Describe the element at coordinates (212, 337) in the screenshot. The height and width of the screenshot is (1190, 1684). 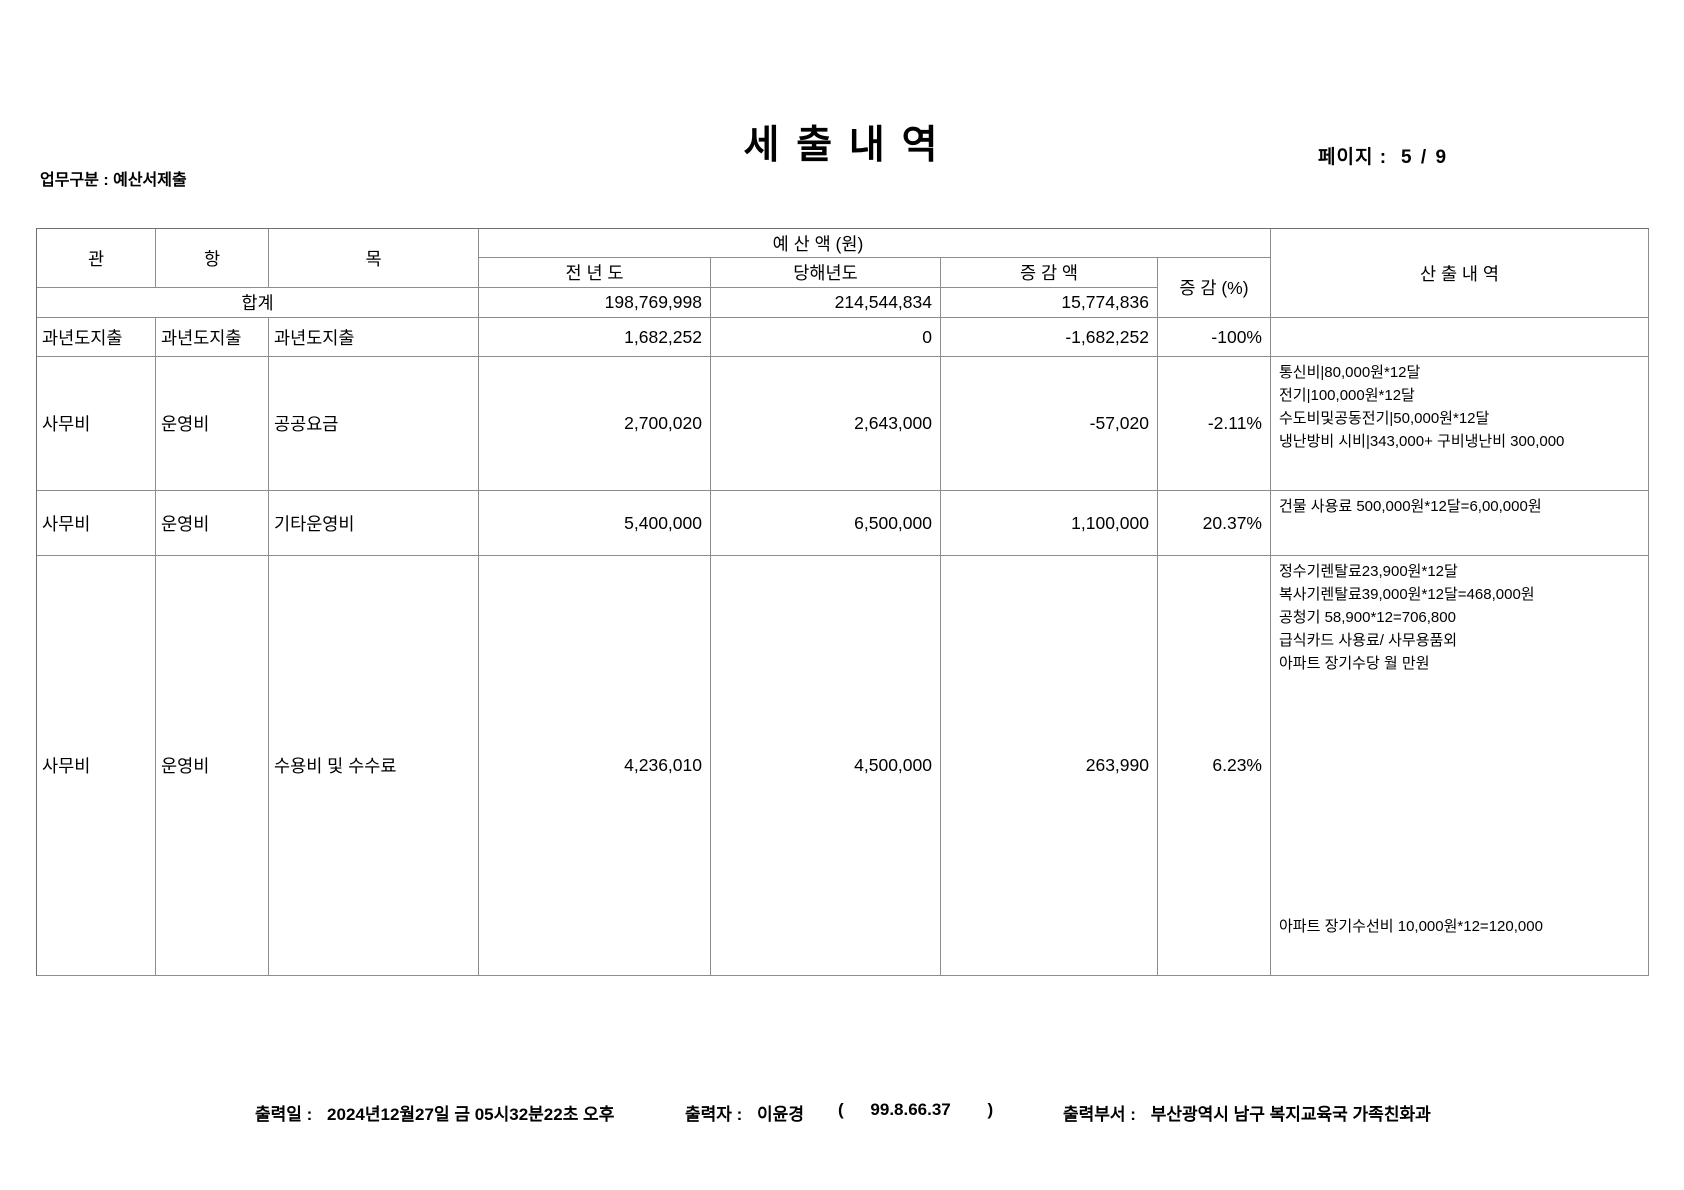
I see `row-0-hang: 과년도지출` at that location.